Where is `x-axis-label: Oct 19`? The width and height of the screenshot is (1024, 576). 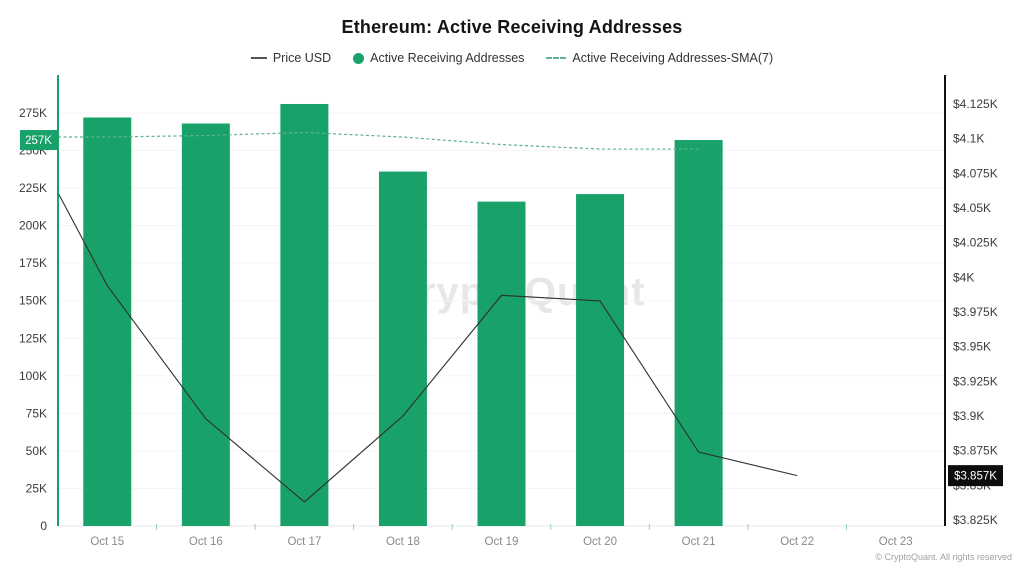 x-axis-label: Oct 19 is located at coordinates (502, 542).